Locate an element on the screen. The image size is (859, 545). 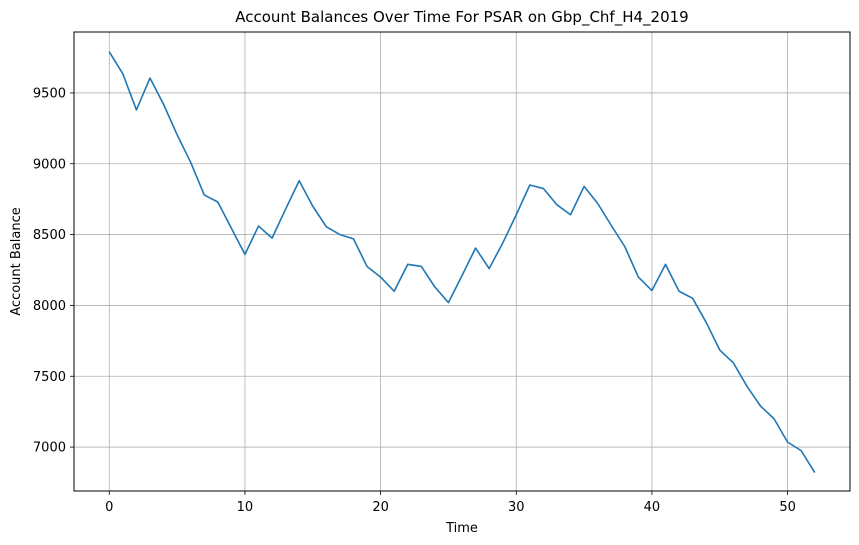
y-tick-label: 9000 is located at coordinates (49, 164).